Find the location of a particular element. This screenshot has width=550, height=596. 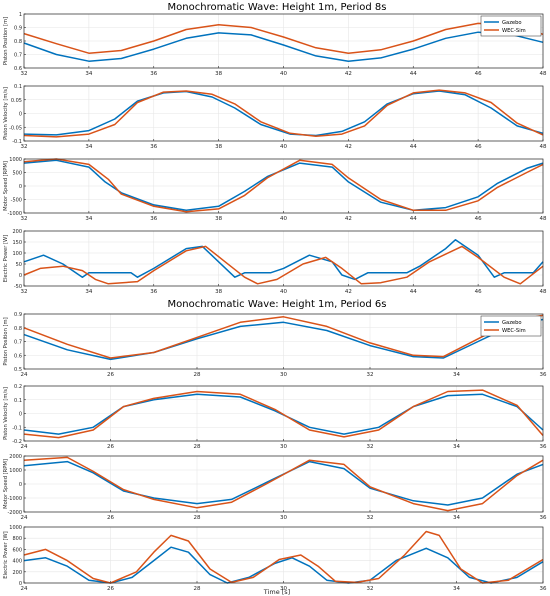

y-tick-label: -1000 is located at coordinates (14, 214).